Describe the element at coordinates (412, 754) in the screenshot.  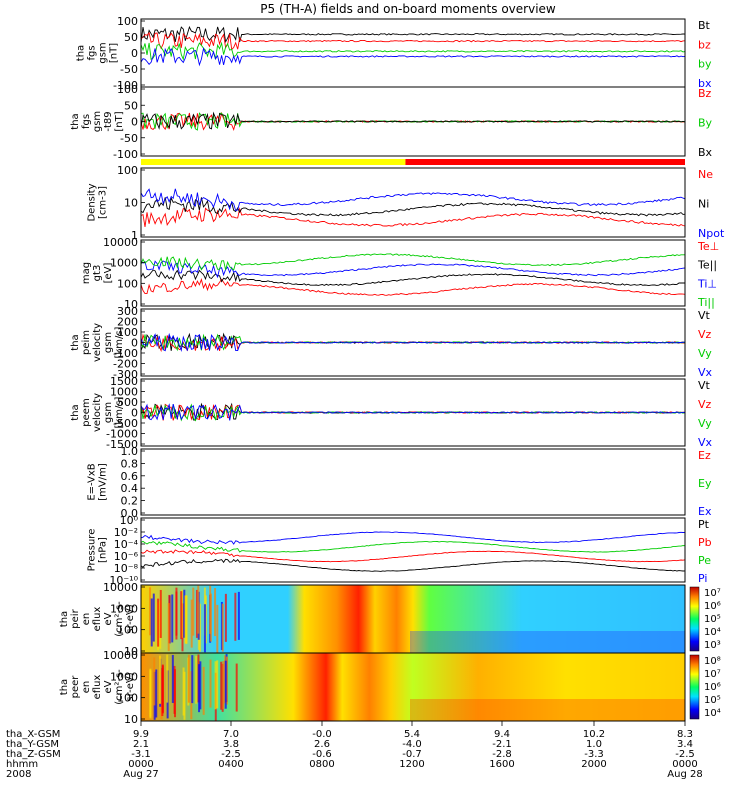
I see `x-axis-value: -0.7` at that location.